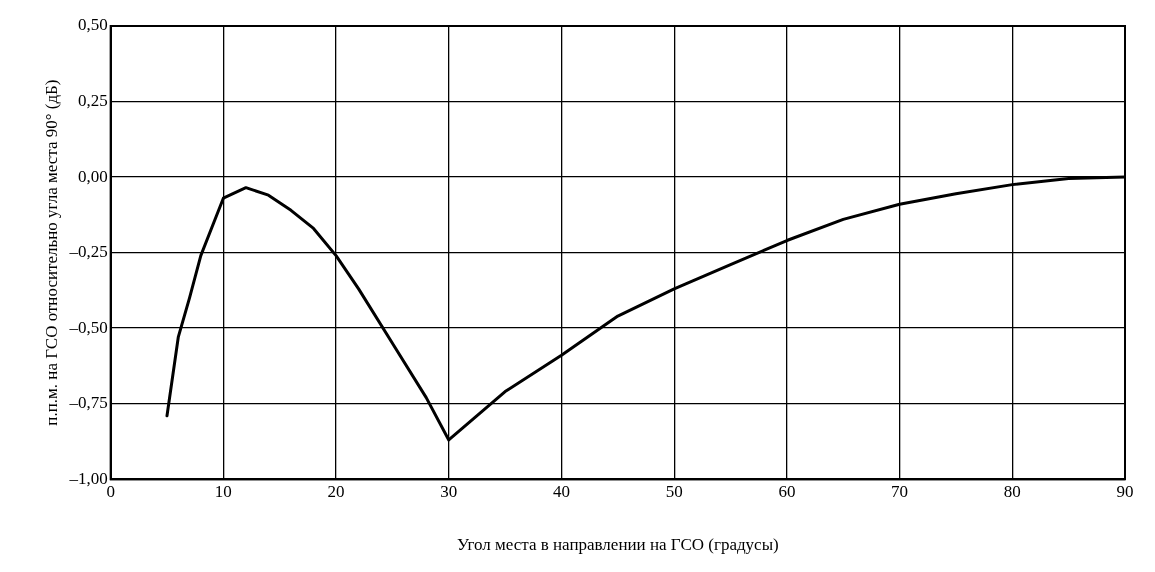 The height and width of the screenshot is (572, 1155). I want to click on x-tick-label: 40, so click(561, 491).